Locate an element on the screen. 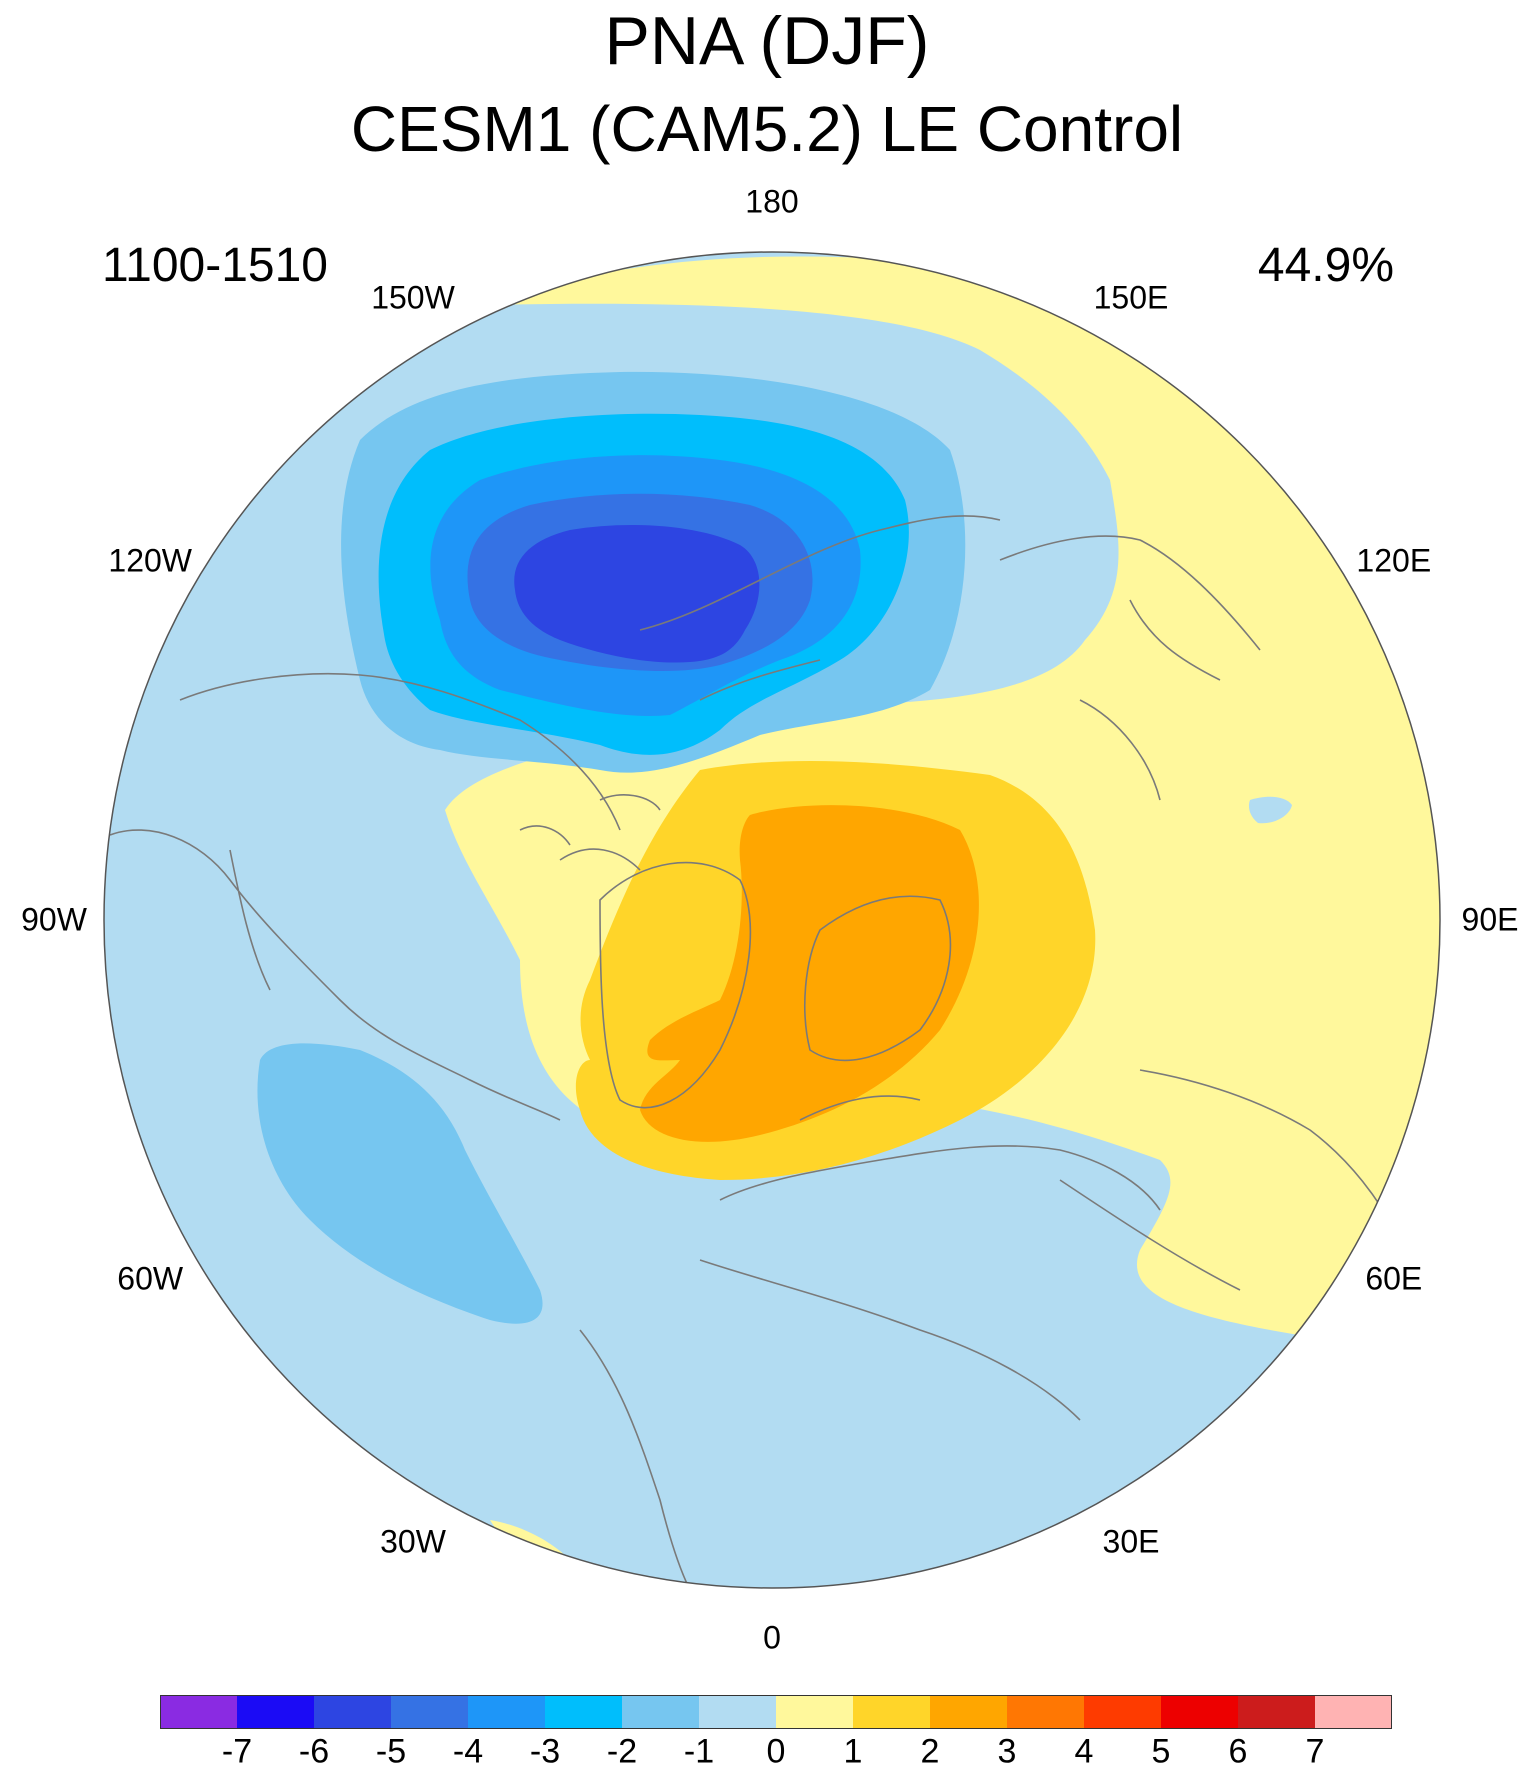  colorbar-label: -6 is located at coordinates (314, 1751).